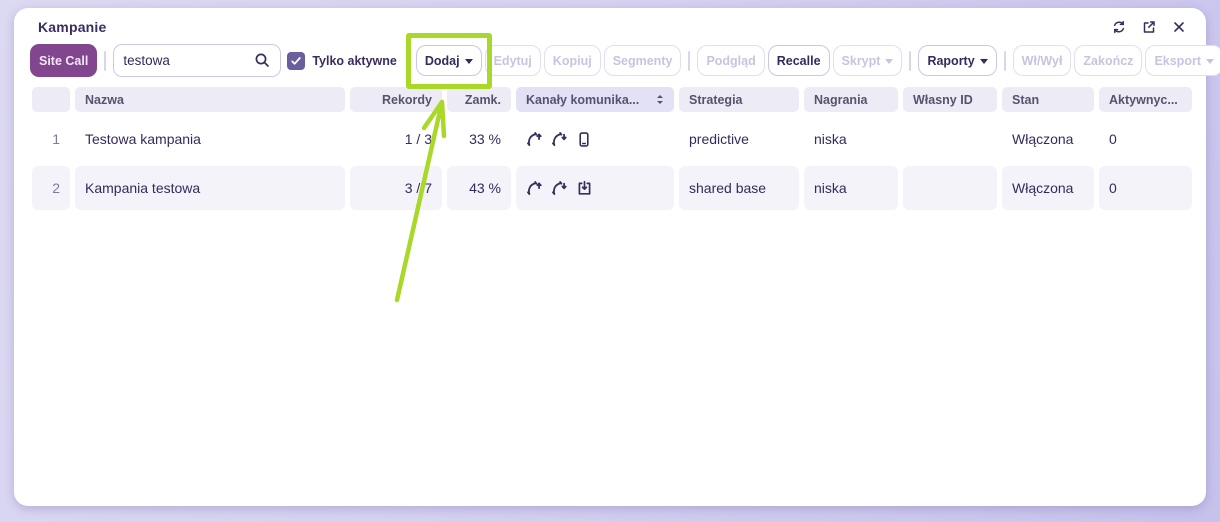  Describe the element at coordinates (851, 99) in the screenshot. I see `col-recordings: Nagrania` at that location.